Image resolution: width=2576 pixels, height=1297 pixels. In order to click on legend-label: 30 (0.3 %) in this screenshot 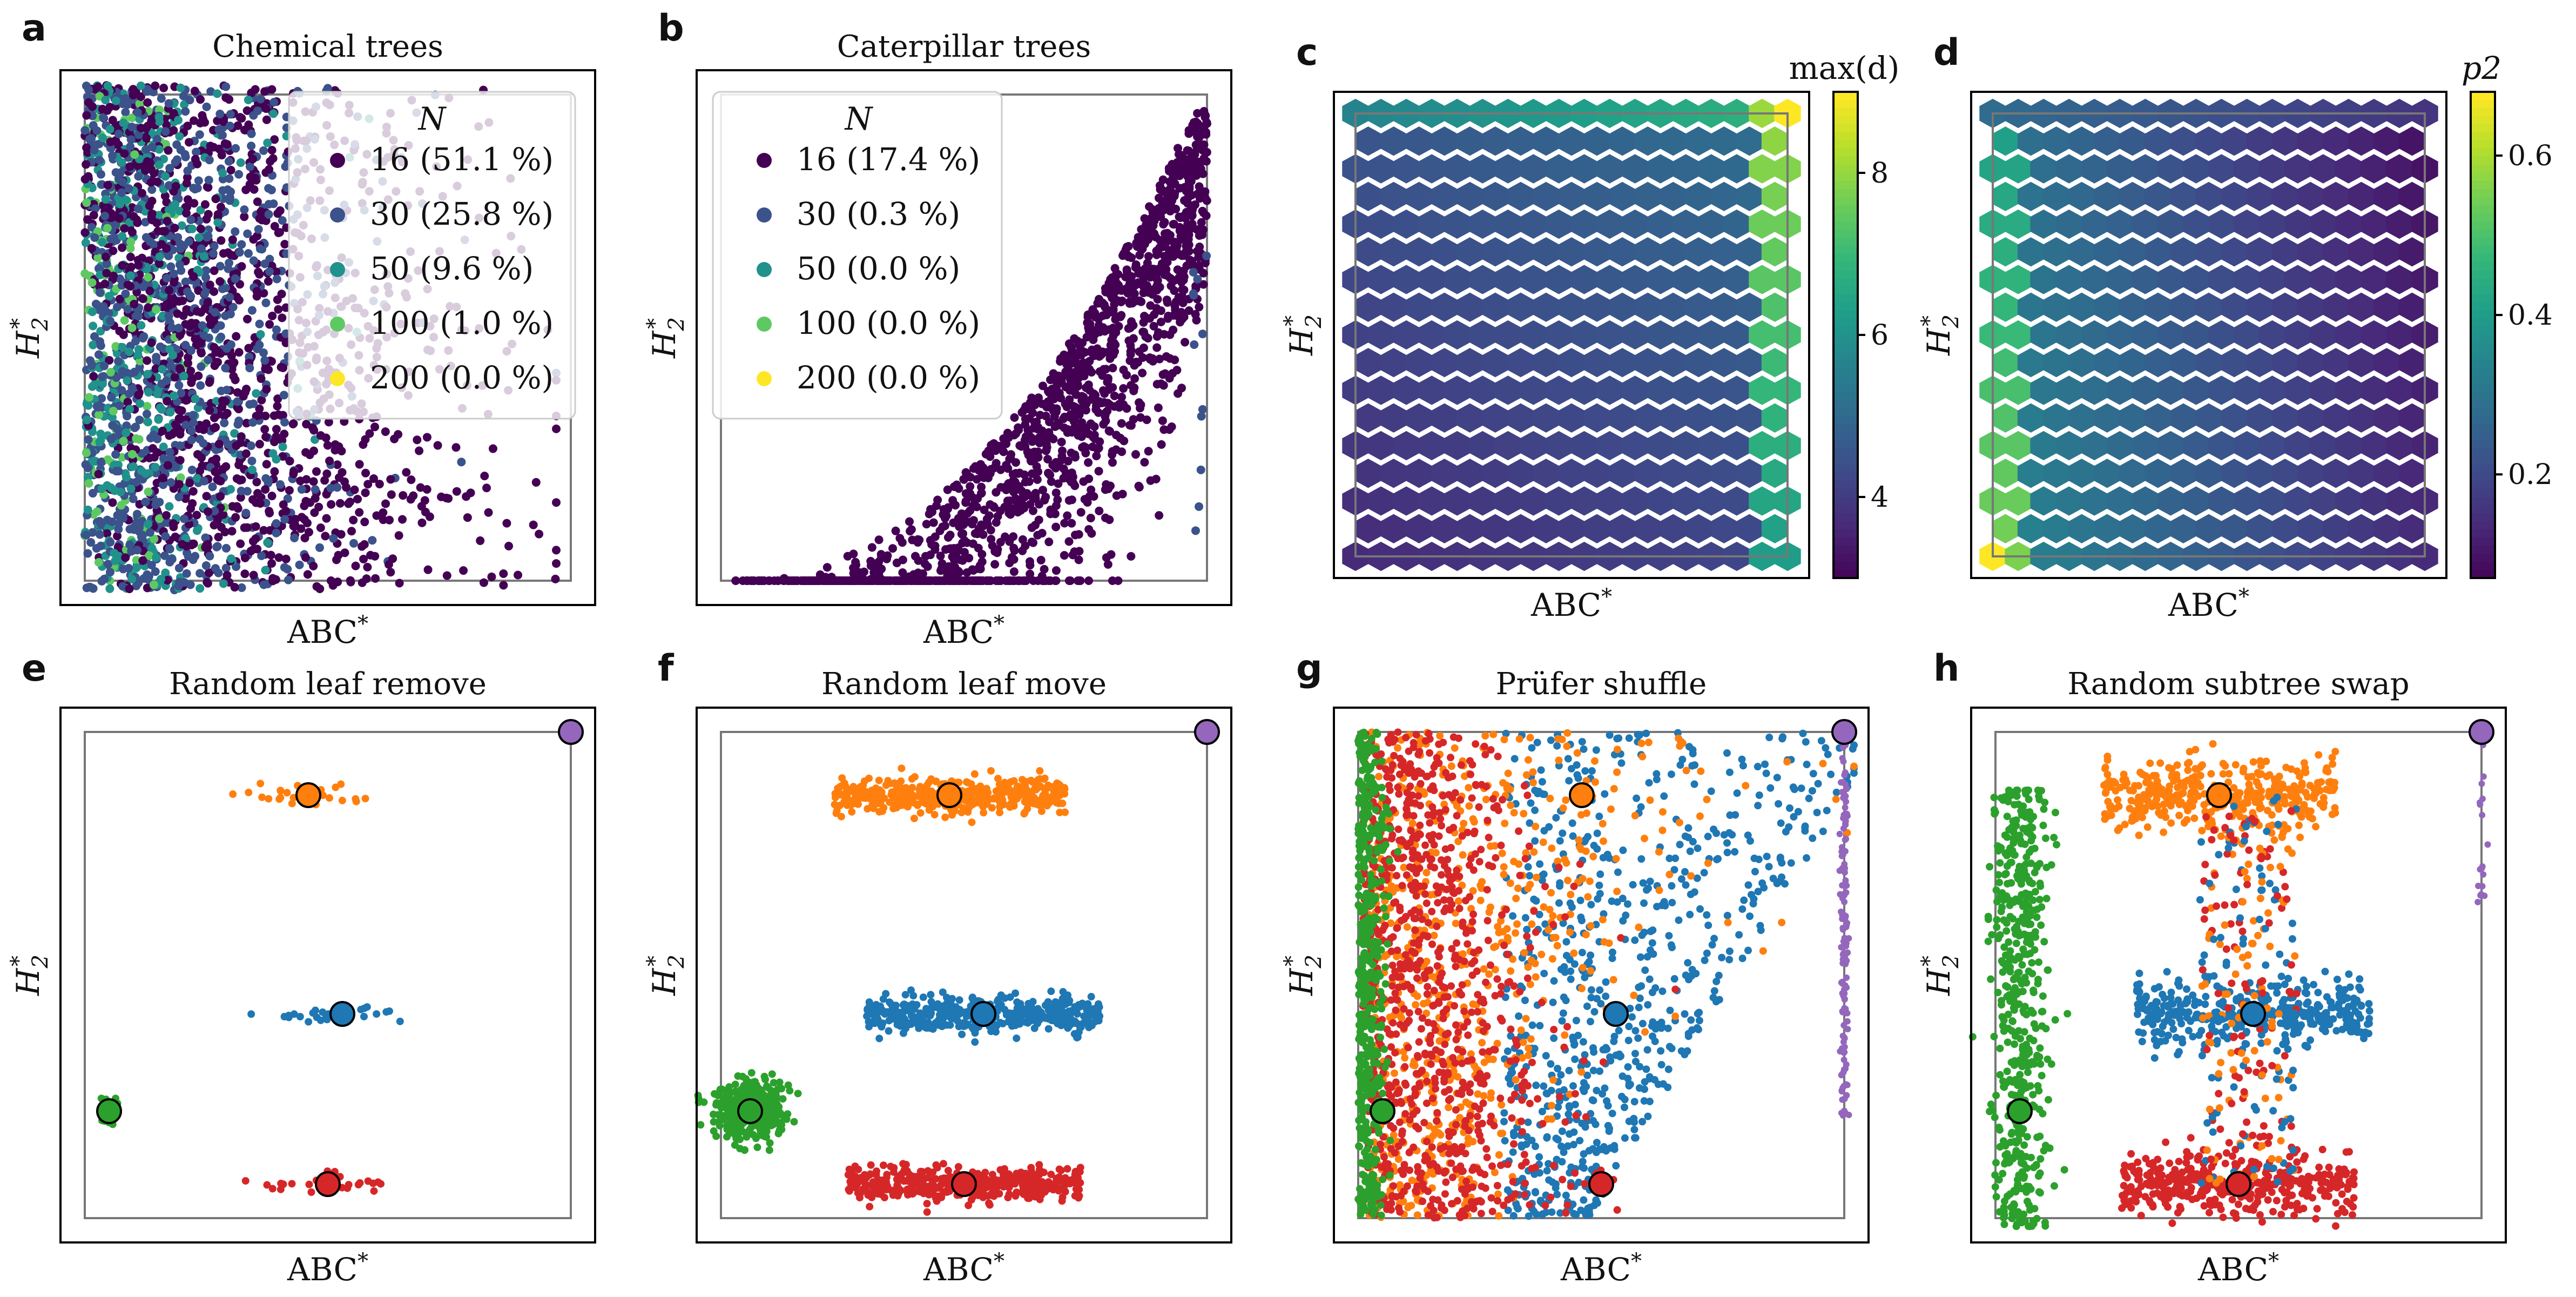, I will do `click(878, 214)`.